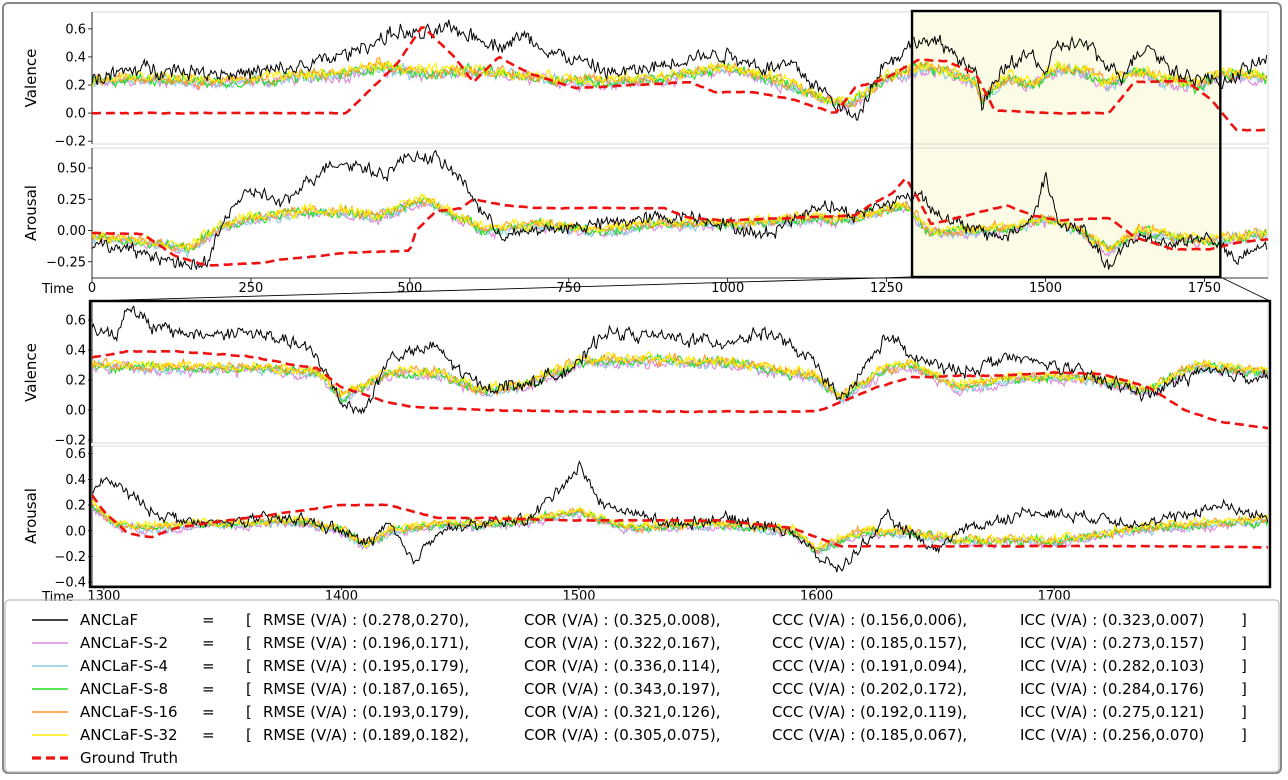  What do you see at coordinates (869, 735) in the screenshot?
I see `legend-ccc: CCC (V/A) : (0.185,0.067),` at bounding box center [869, 735].